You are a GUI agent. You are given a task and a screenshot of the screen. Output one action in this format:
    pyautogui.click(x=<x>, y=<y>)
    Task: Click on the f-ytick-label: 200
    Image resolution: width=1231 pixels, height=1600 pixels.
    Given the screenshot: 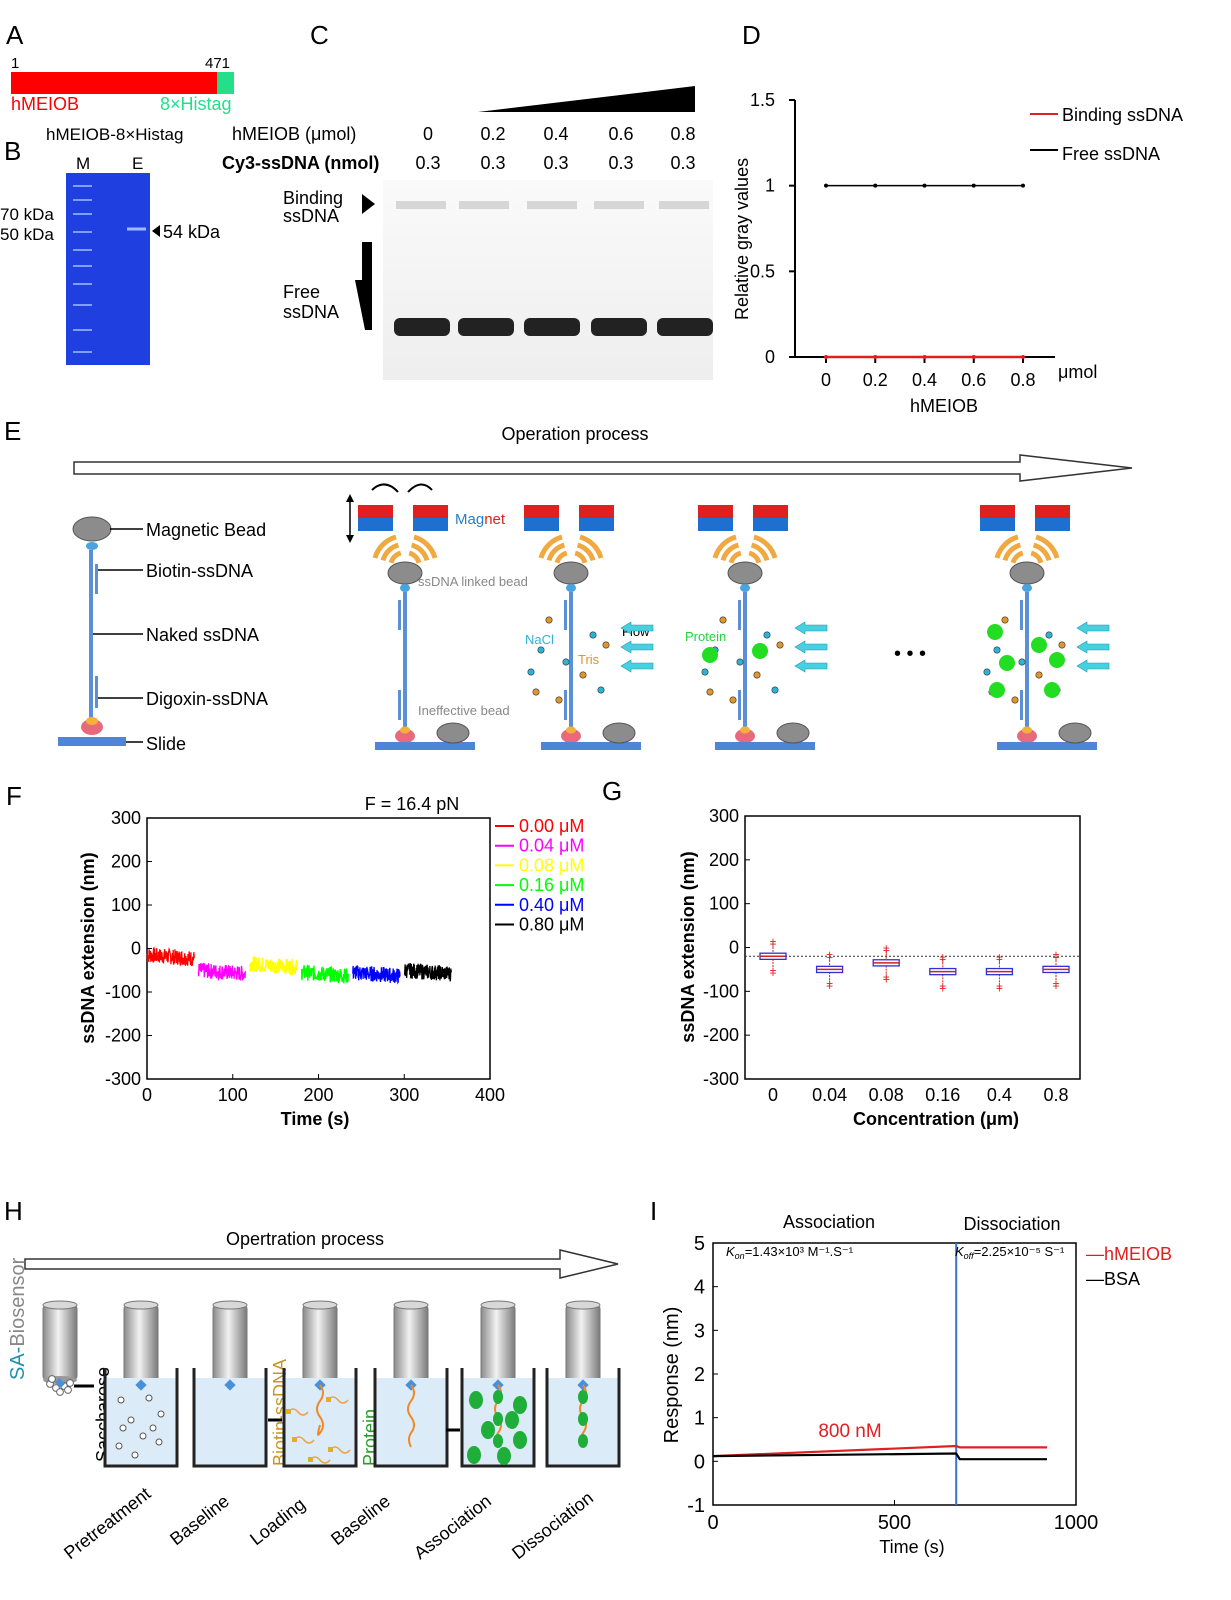 What is the action you would take?
    pyautogui.click(x=126, y=862)
    